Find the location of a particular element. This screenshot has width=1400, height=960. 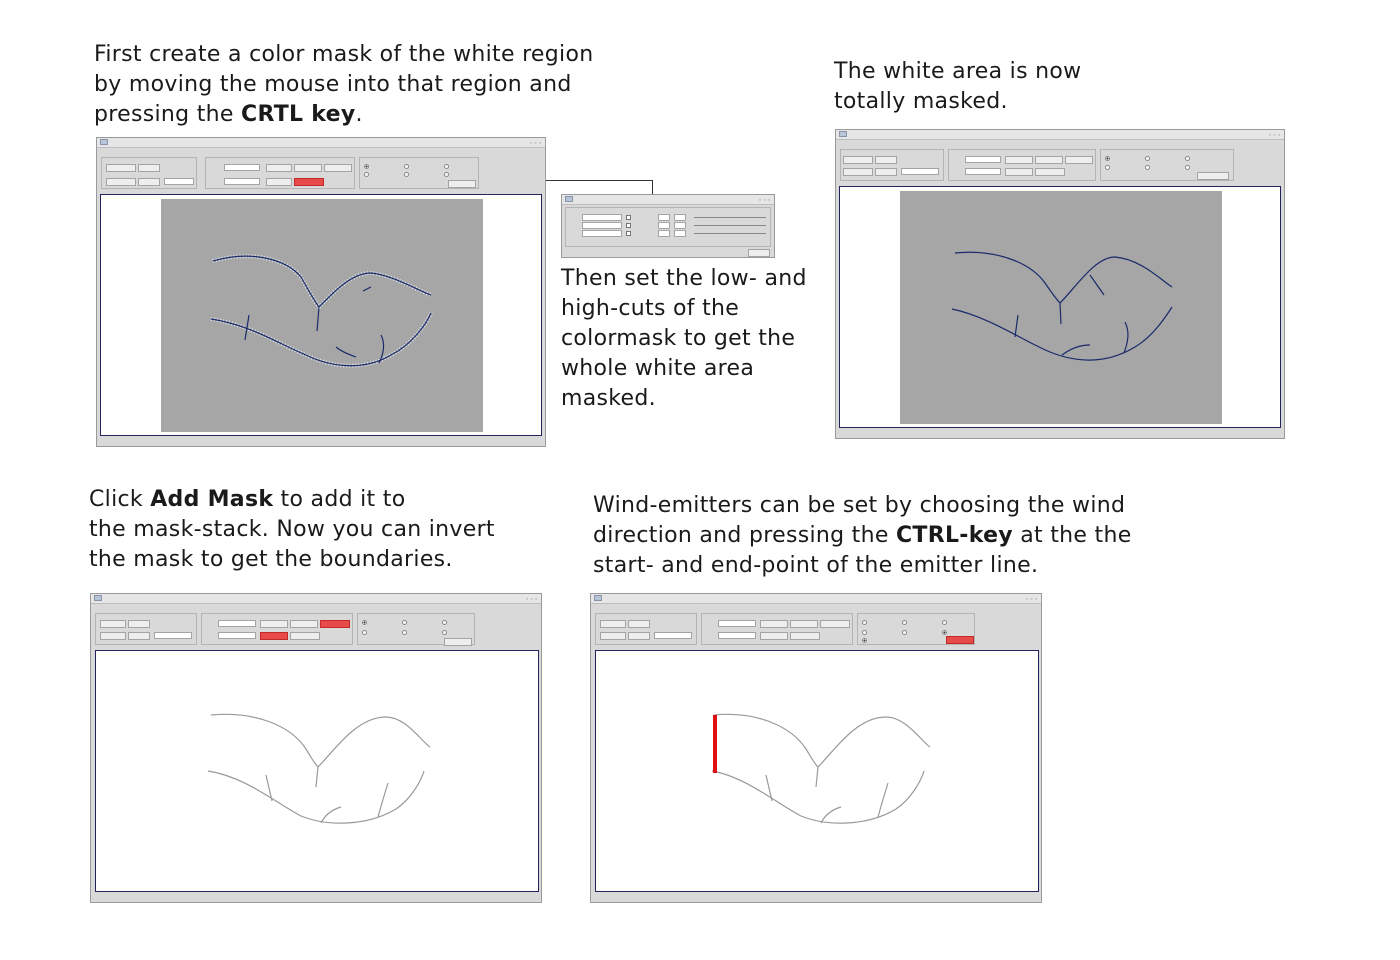

blue-cut-slider is located at coordinates (730, 233).